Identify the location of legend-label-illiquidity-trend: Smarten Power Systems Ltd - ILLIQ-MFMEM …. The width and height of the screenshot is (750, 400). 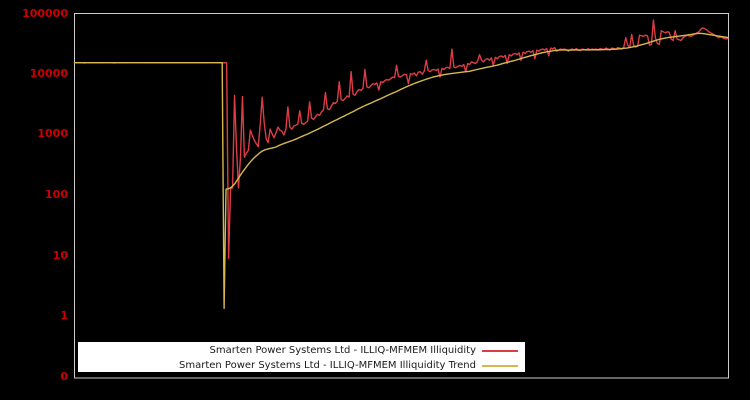
(327, 365).